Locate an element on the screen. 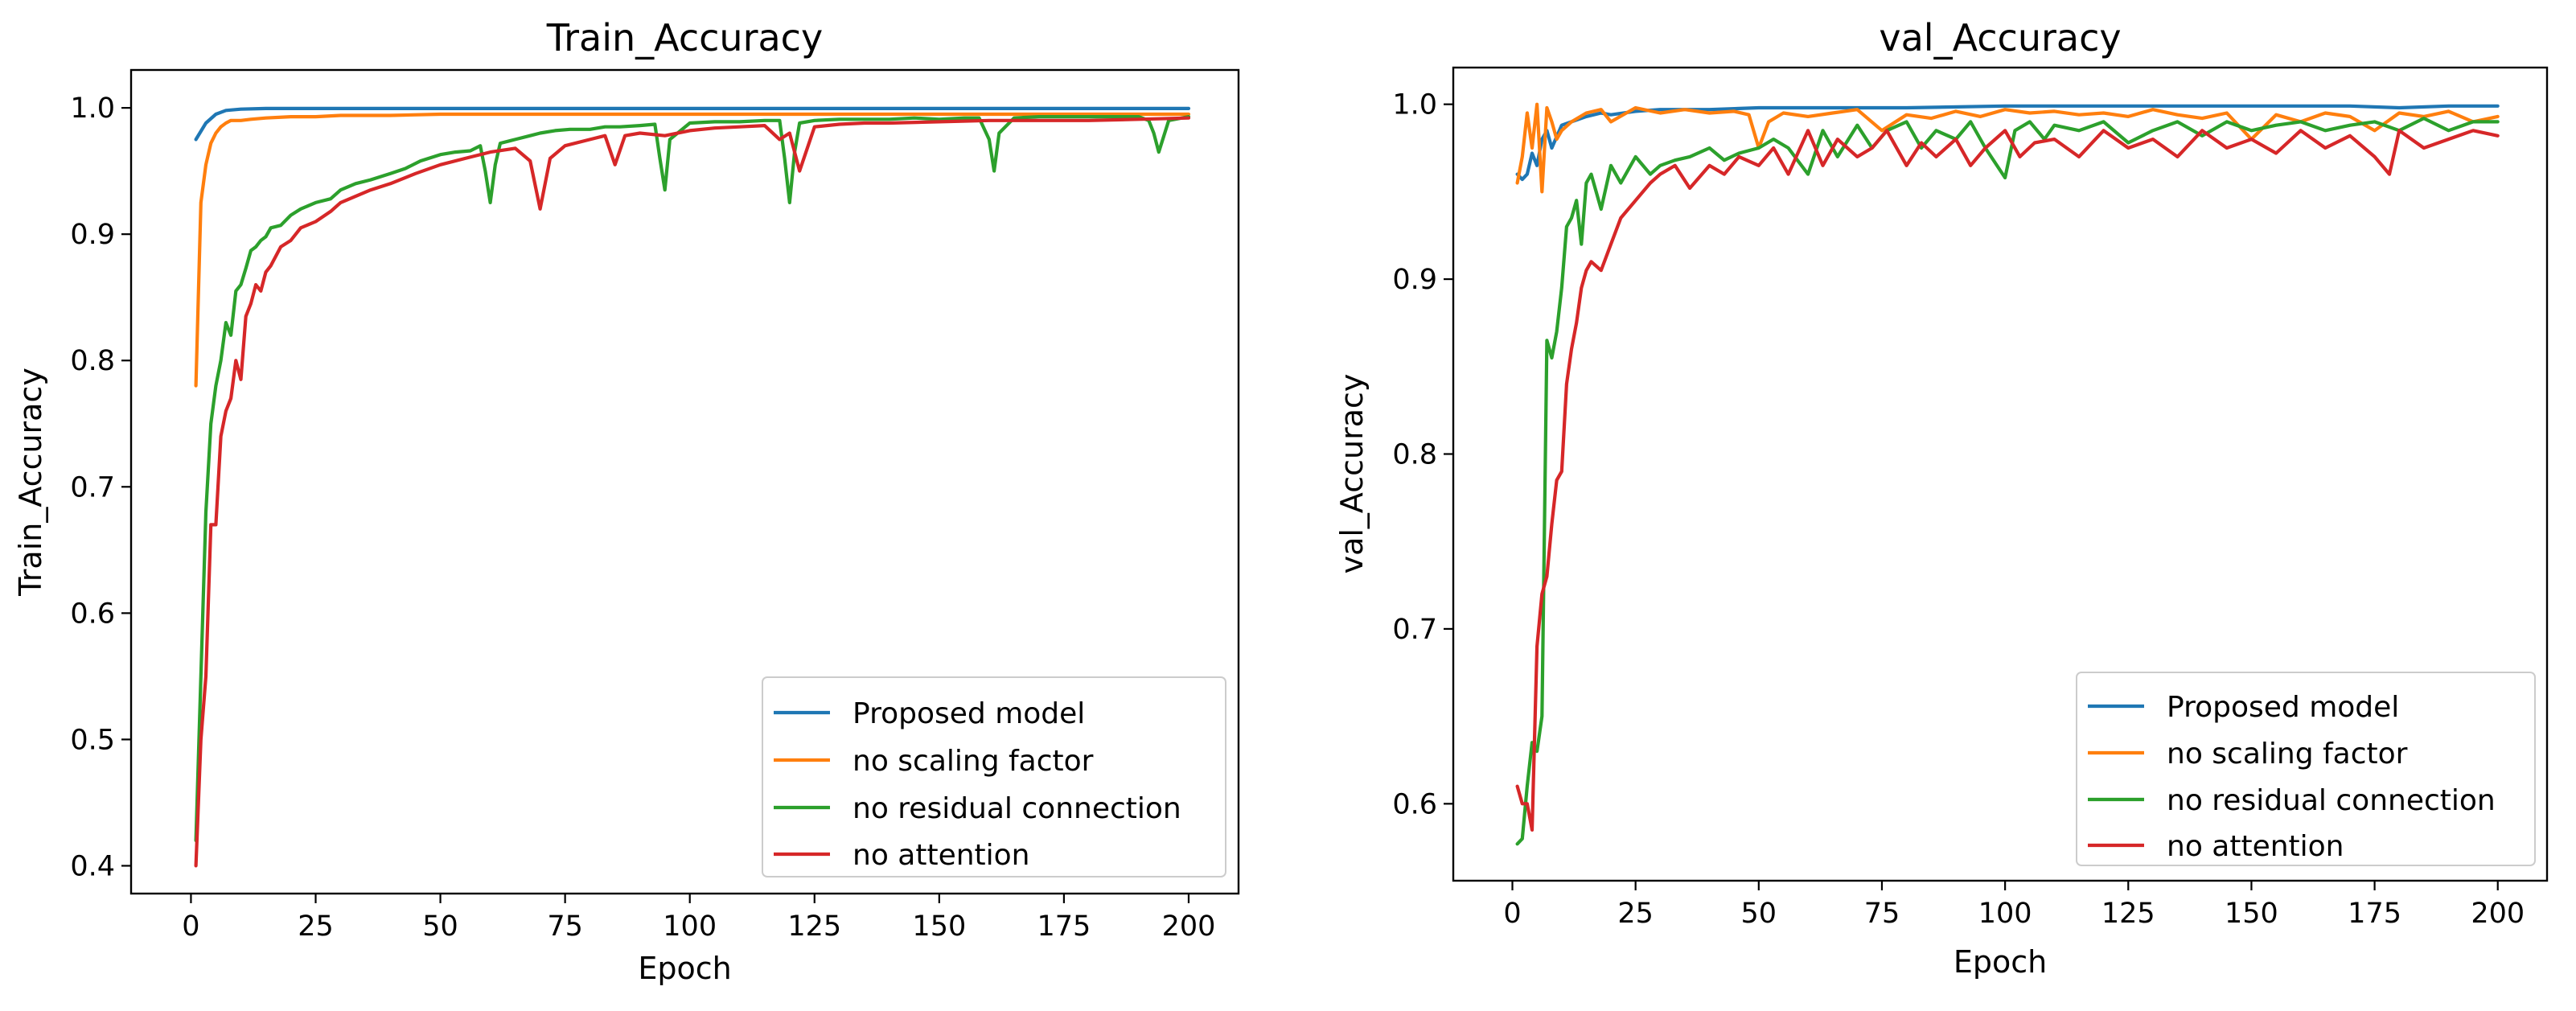  y-tick-label: 0.4 is located at coordinates (92, 866).